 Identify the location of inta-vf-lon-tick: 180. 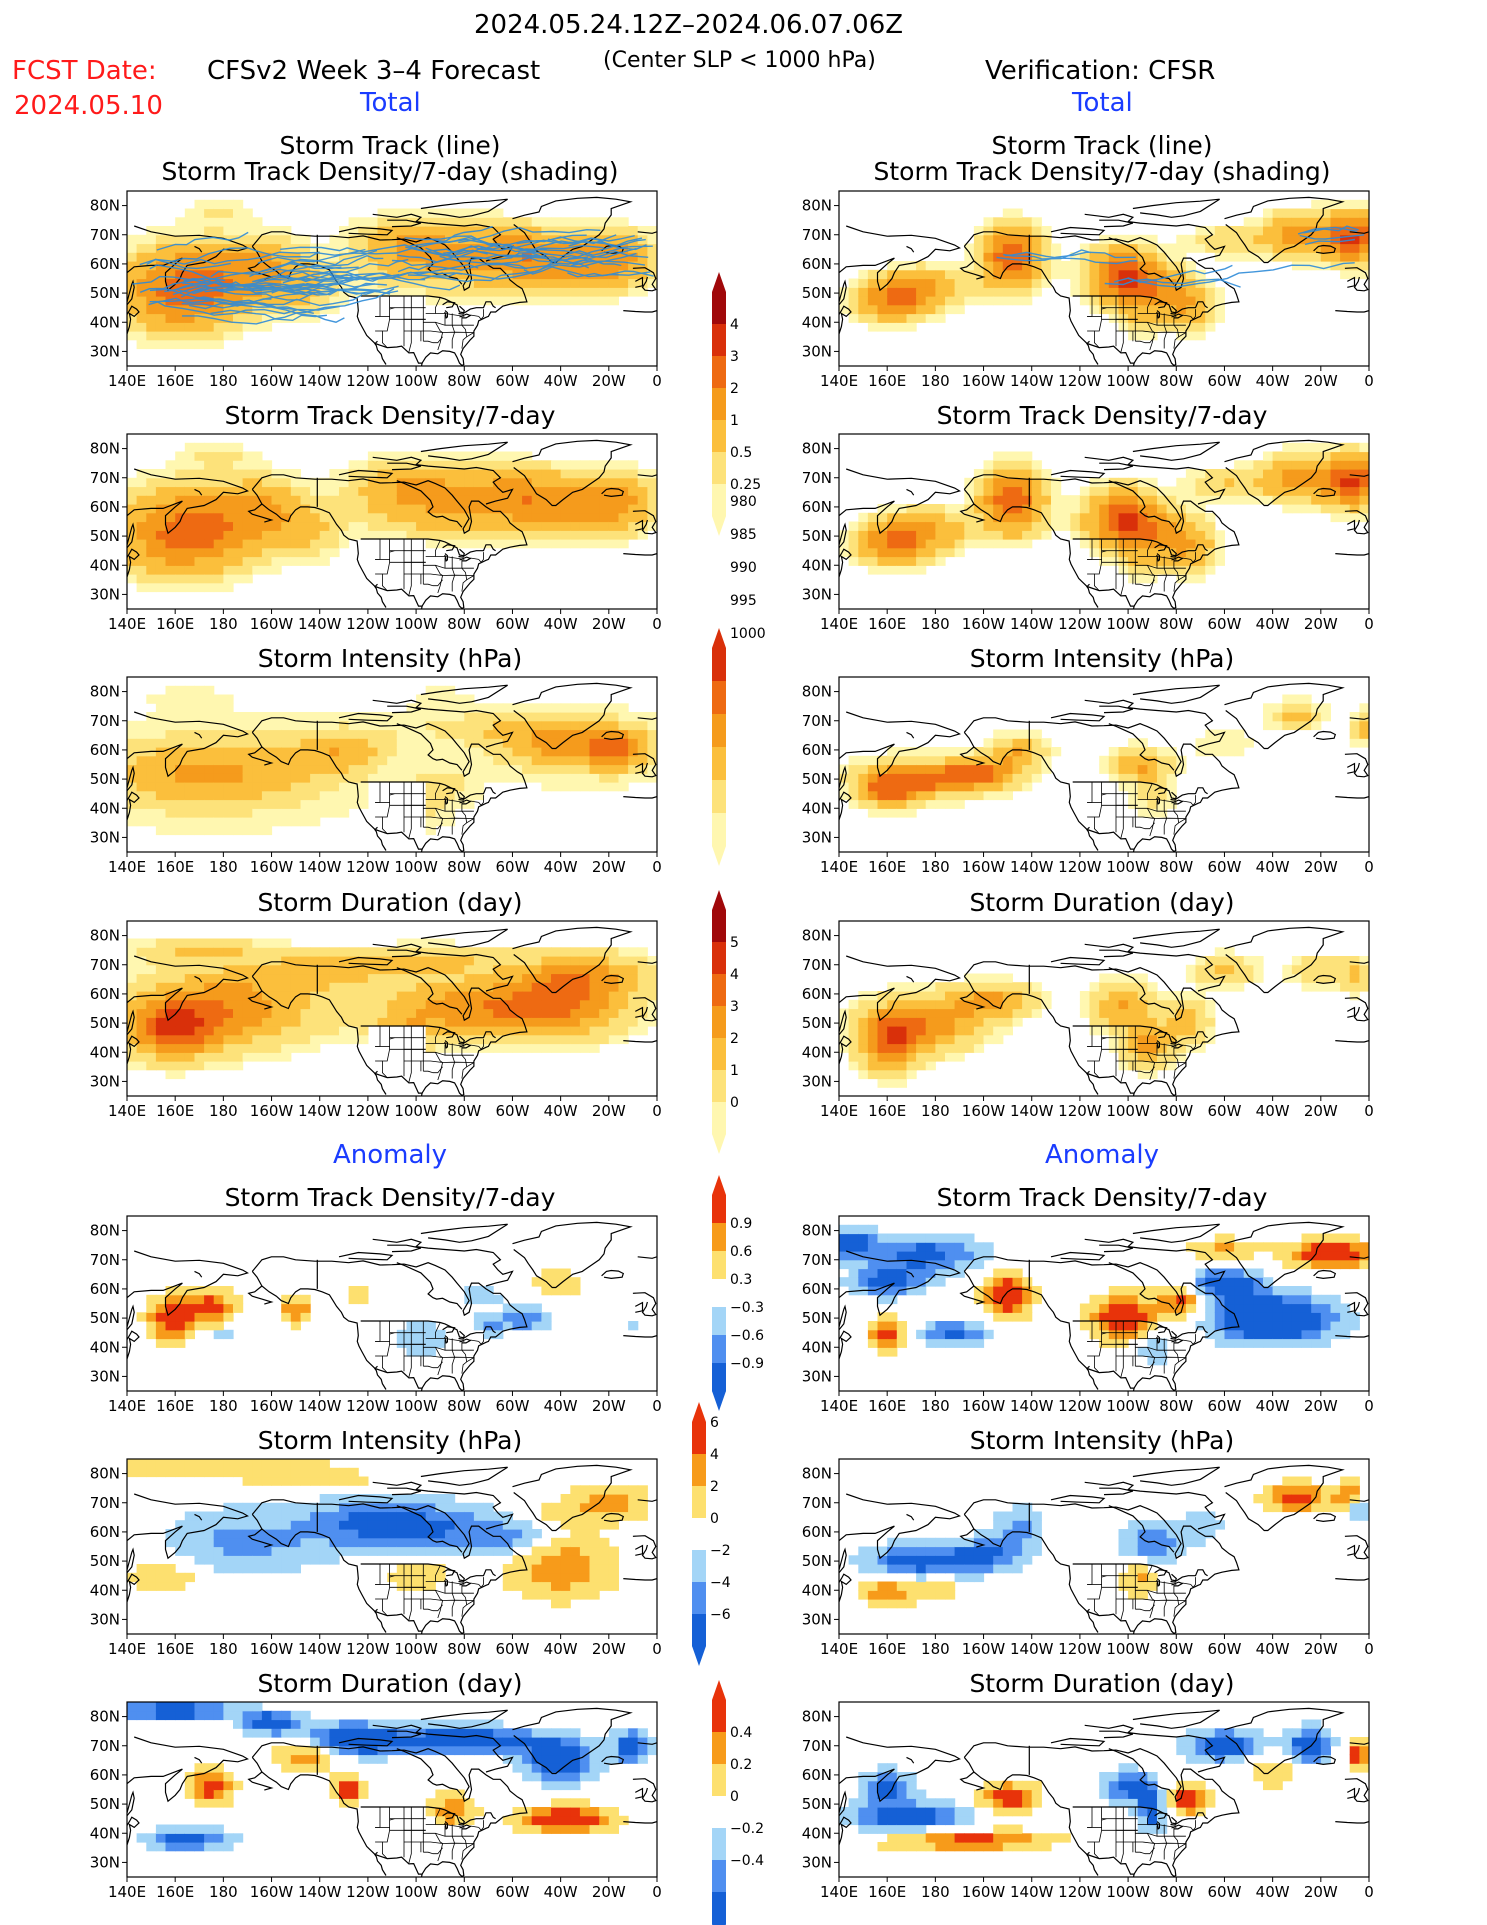
(935, 1649).